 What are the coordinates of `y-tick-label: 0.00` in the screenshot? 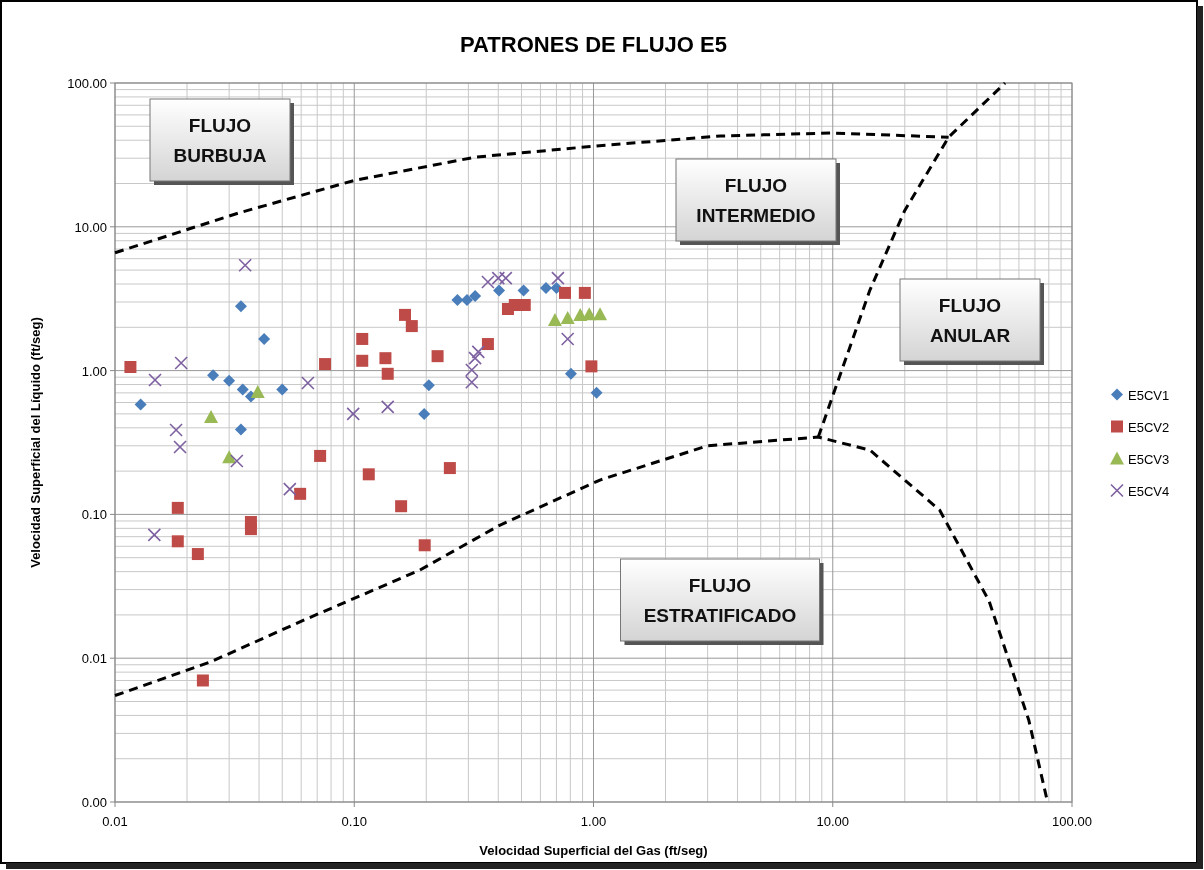 It's located at (94, 802).